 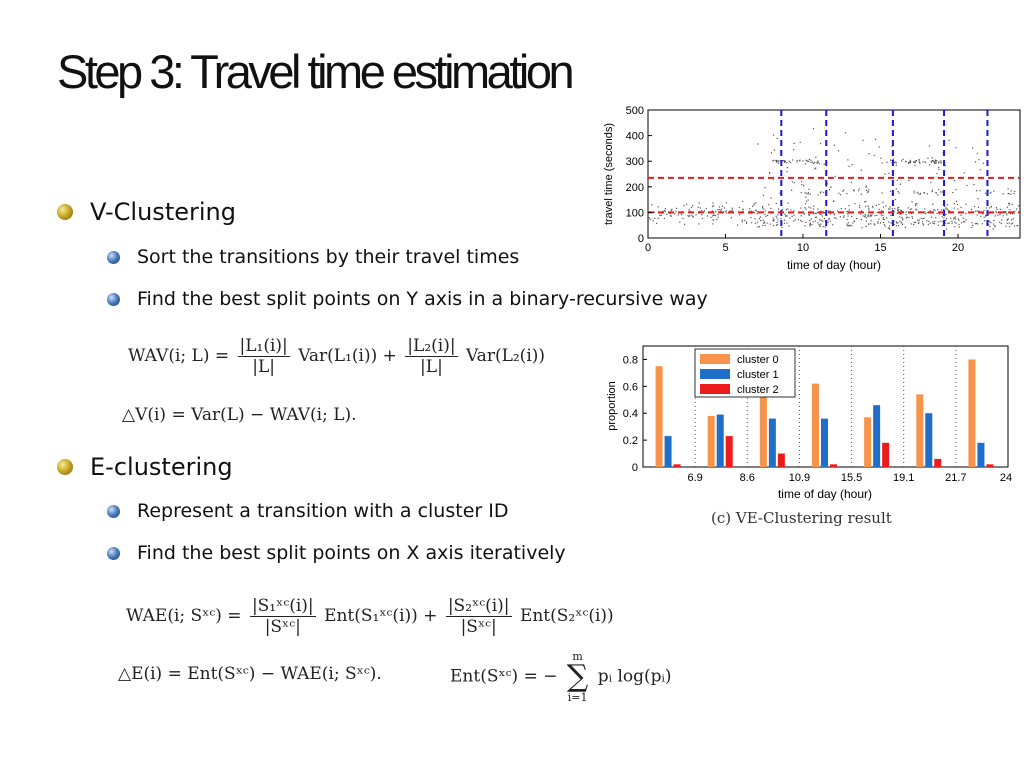 I want to click on bar-ytick-label: 0, so click(x=635, y=468).